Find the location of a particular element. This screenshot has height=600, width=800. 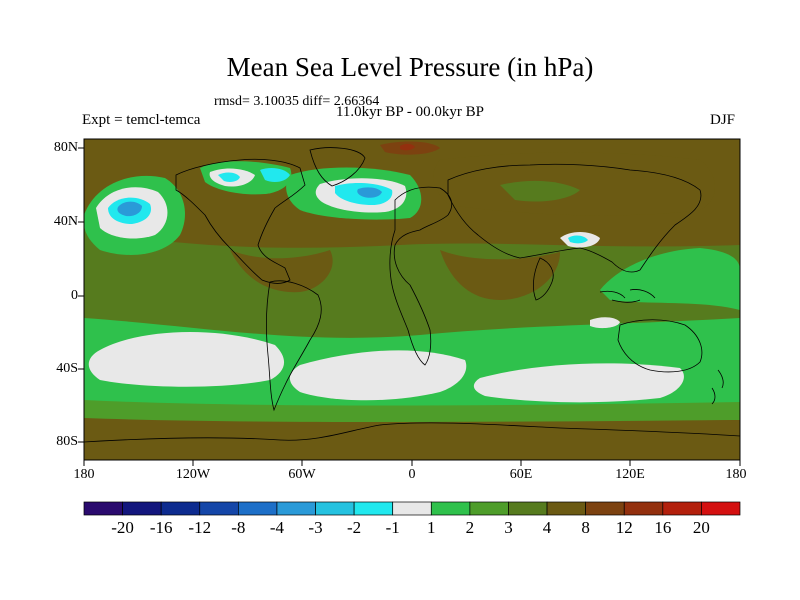

plot-title: Mean Sea Level Pressure (in hPa) is located at coordinates (410, 67).